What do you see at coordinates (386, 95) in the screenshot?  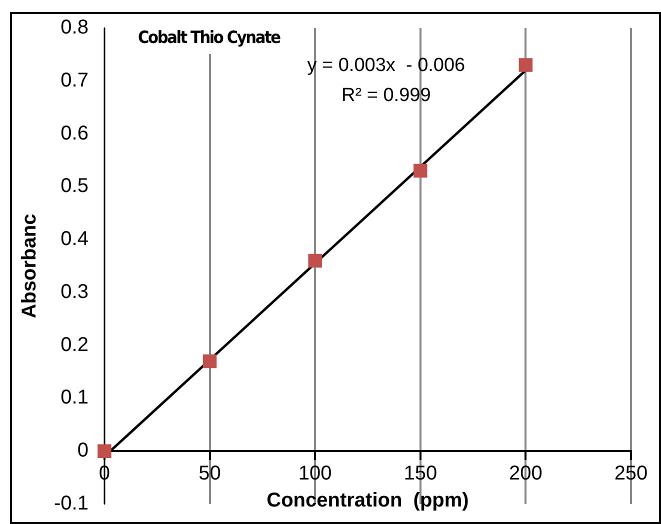 I see `annotation: R² = 0.999` at bounding box center [386, 95].